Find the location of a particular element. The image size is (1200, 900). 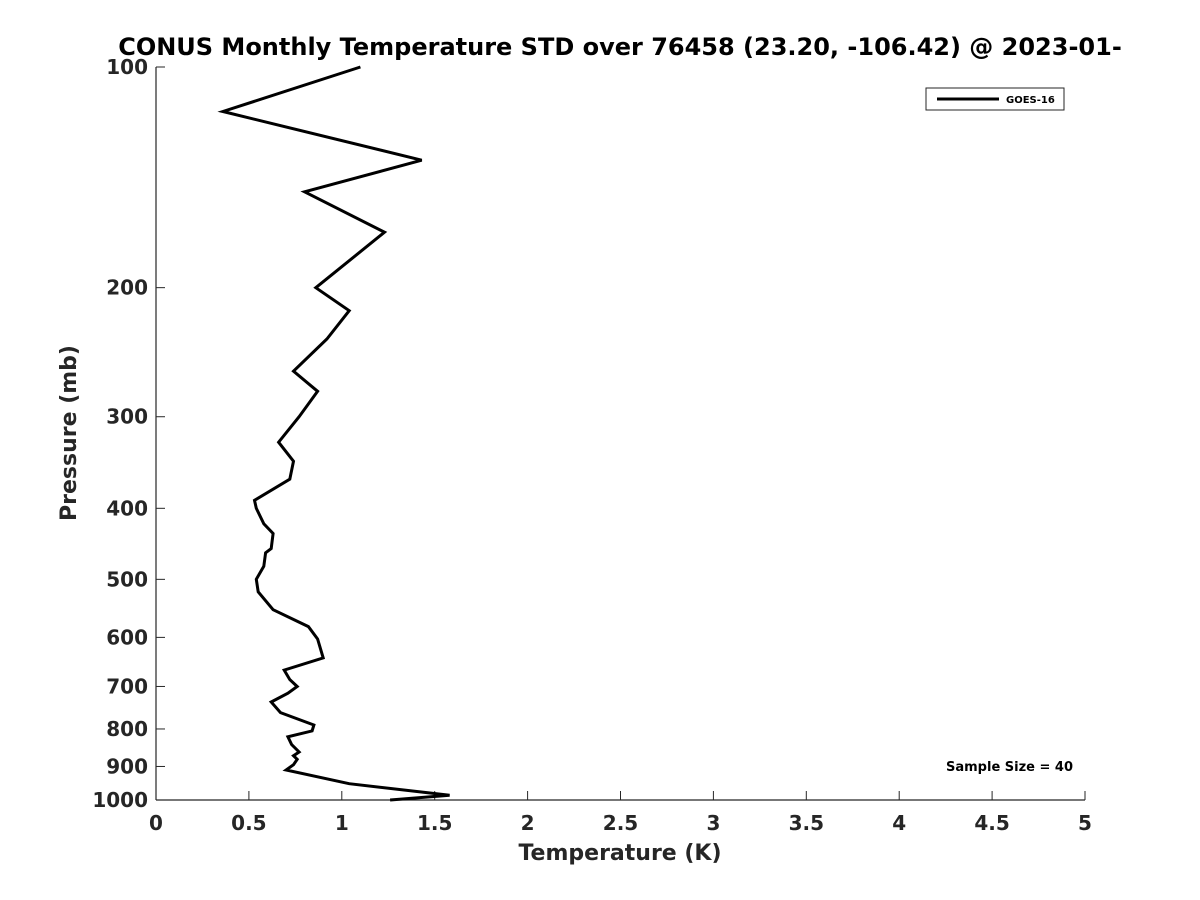

x-tick-label: 5 is located at coordinates (1085, 823).